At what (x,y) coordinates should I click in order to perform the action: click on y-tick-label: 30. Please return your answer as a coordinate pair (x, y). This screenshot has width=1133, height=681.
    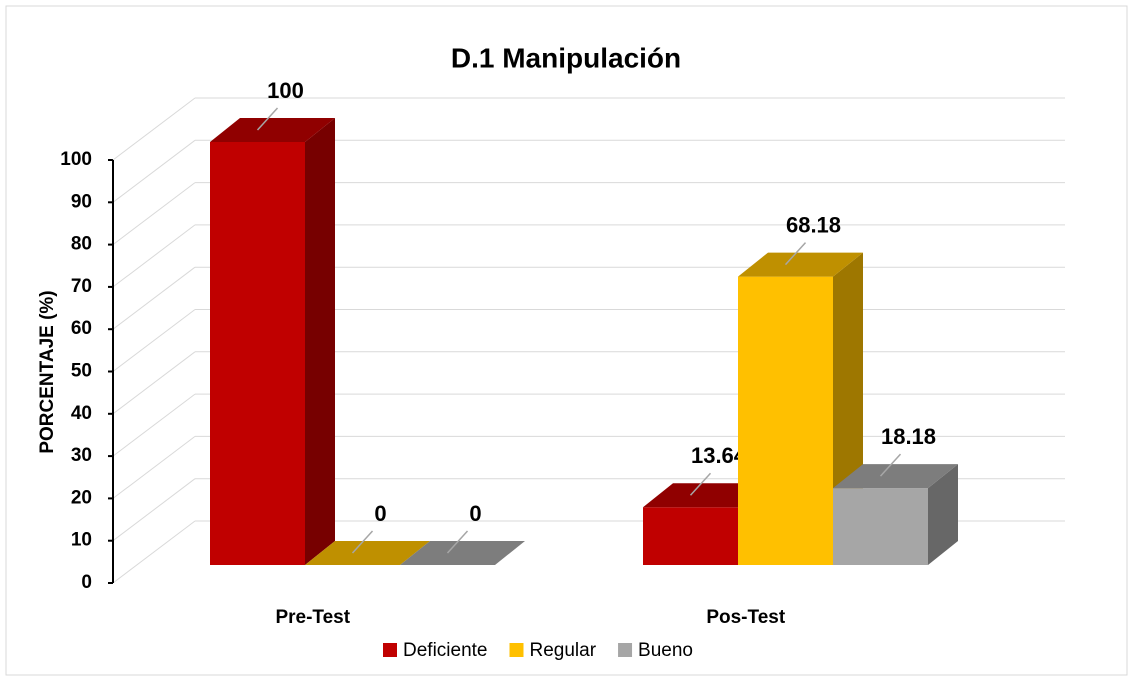
    Looking at the image, I should click on (81, 455).